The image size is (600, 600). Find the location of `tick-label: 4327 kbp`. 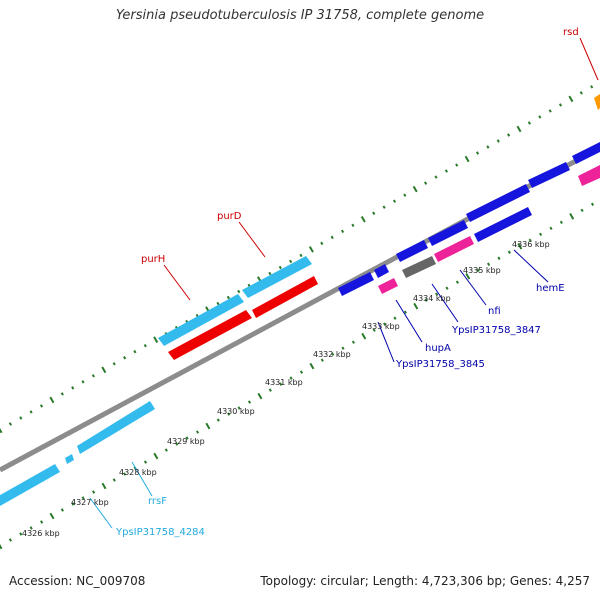

tick-label: 4327 kbp is located at coordinates (90, 502).